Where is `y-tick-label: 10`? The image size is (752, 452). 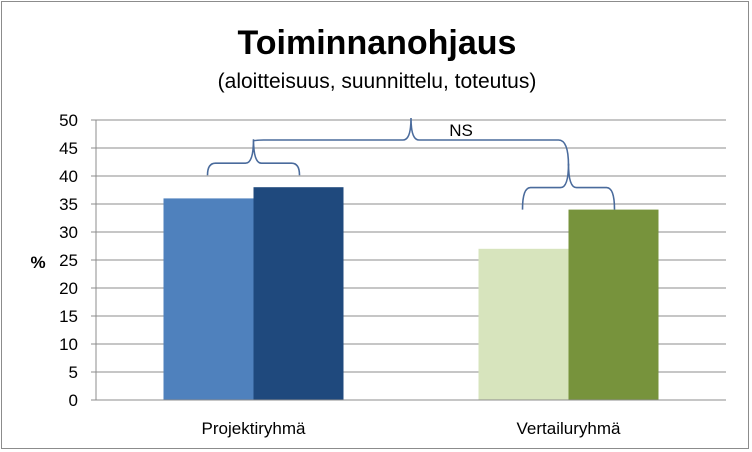
y-tick-label: 10 is located at coordinates (68, 344).